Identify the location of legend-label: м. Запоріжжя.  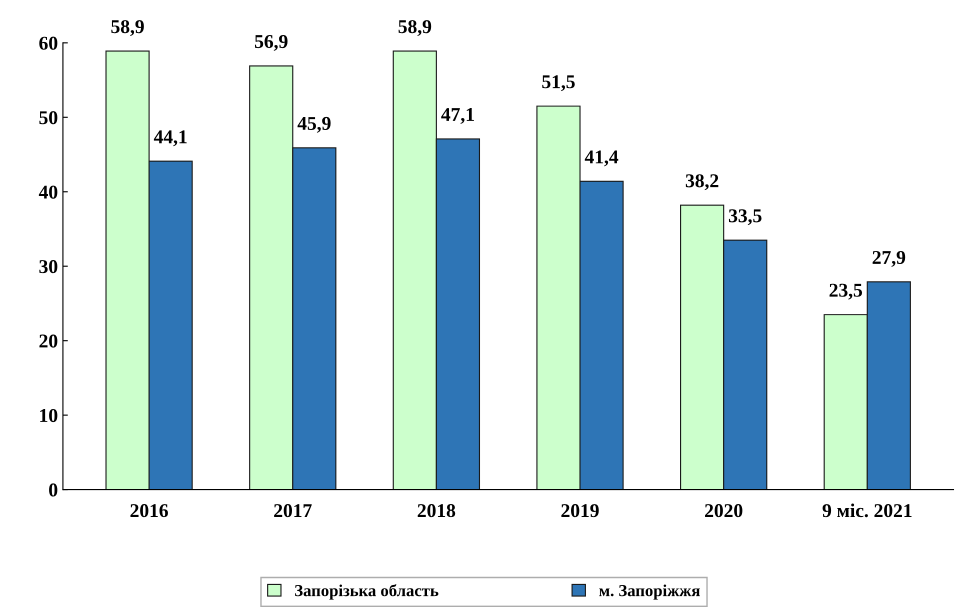
(649, 592).